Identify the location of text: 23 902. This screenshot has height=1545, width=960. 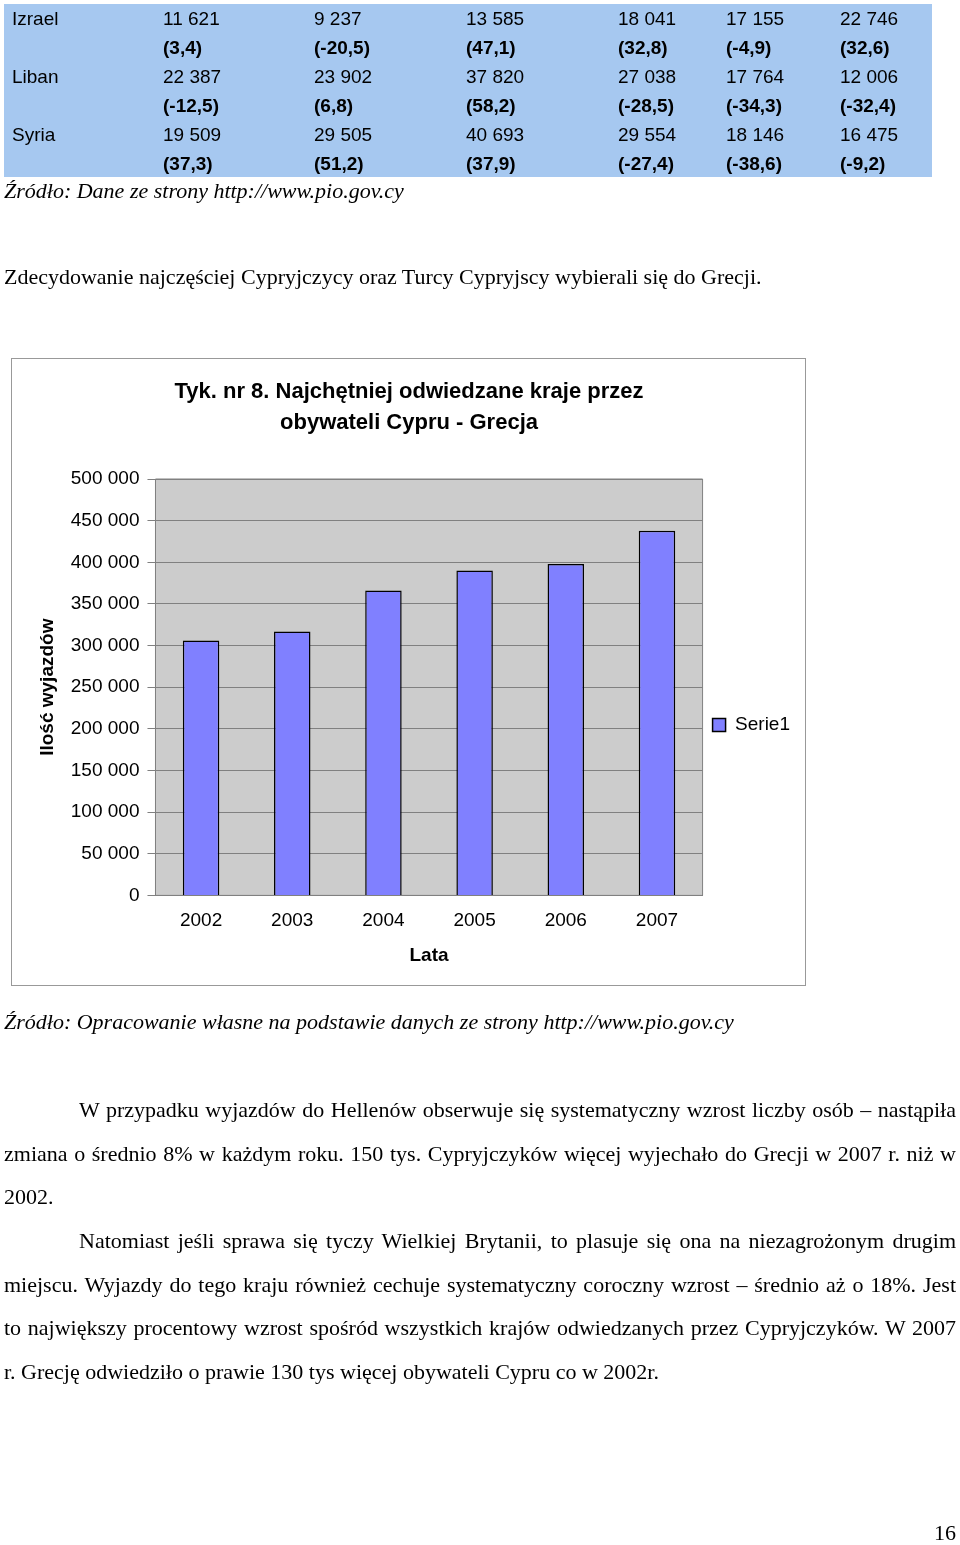
(343, 77).